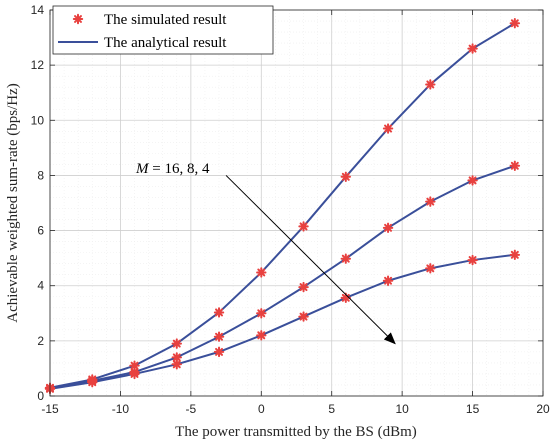  I want to click on x-tick-label: -15, so click(50, 409).